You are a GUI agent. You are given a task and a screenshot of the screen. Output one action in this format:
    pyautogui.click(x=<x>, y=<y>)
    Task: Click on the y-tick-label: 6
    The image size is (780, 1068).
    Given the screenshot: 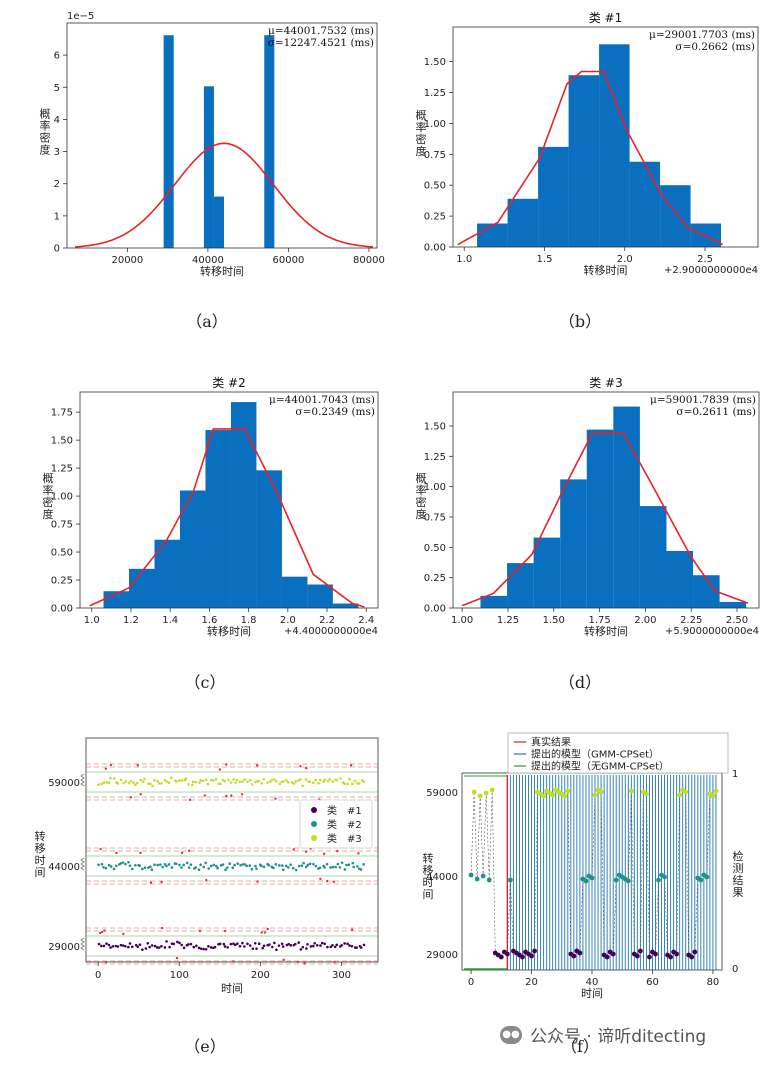 What is the action you would take?
    pyautogui.click(x=57, y=56)
    